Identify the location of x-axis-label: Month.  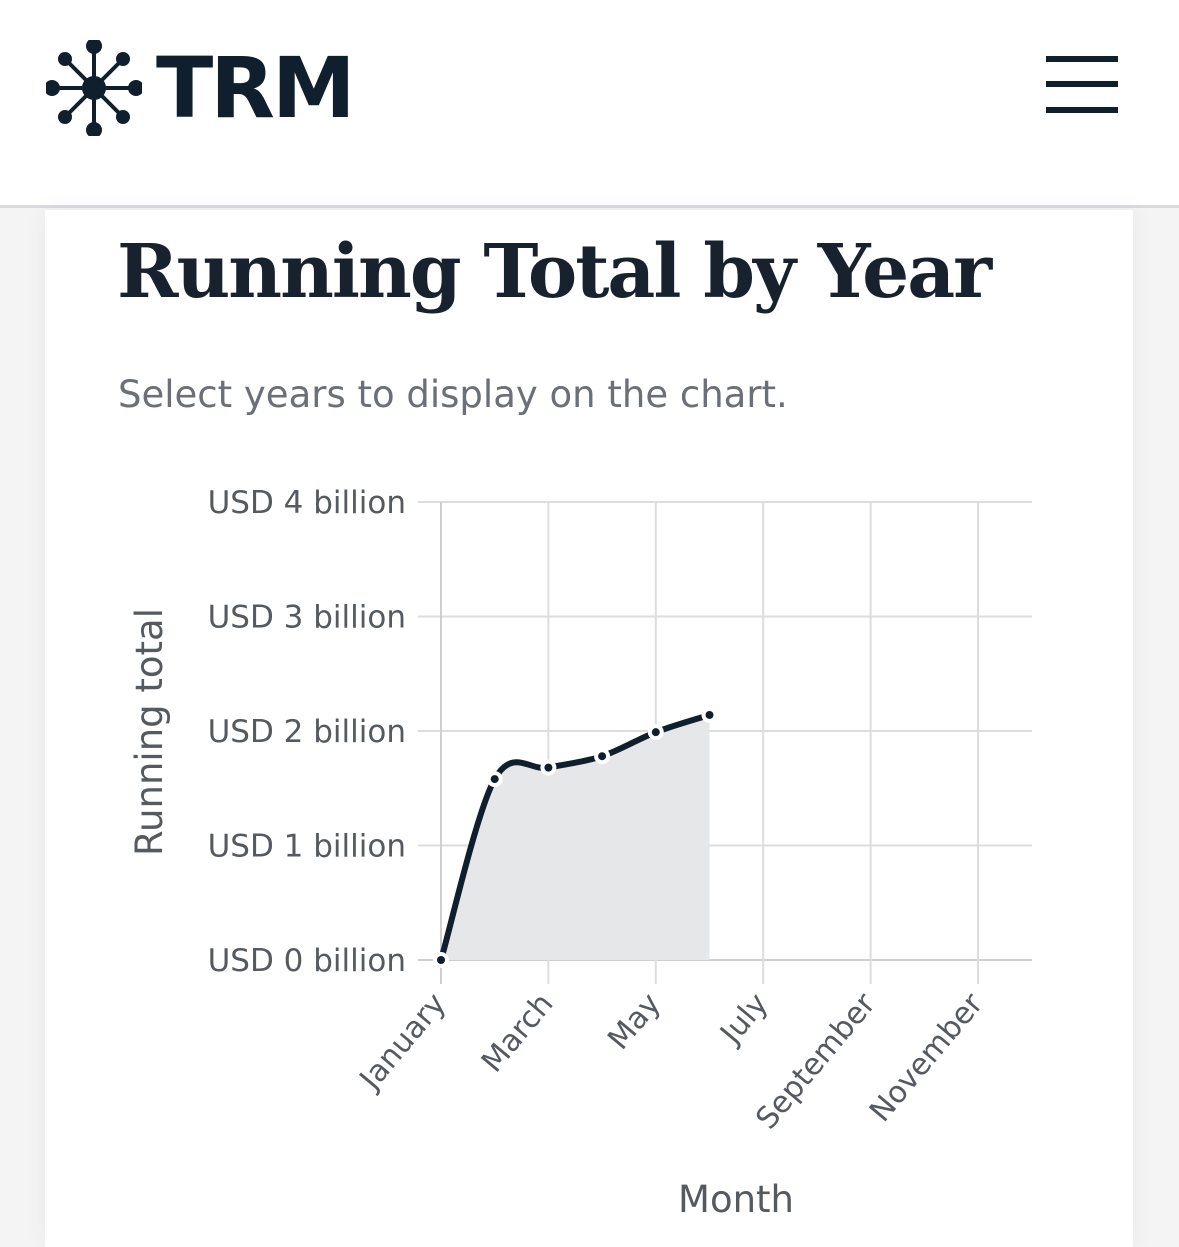
(736, 1199).